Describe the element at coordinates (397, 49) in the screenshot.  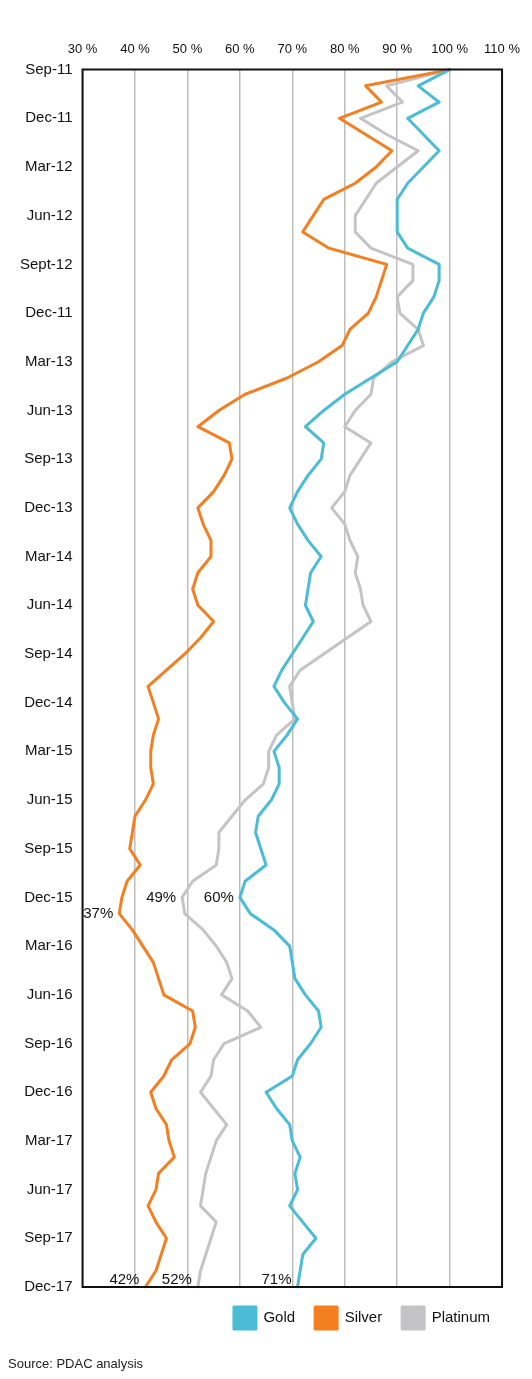
I see `x-tick-label: 90 %` at that location.